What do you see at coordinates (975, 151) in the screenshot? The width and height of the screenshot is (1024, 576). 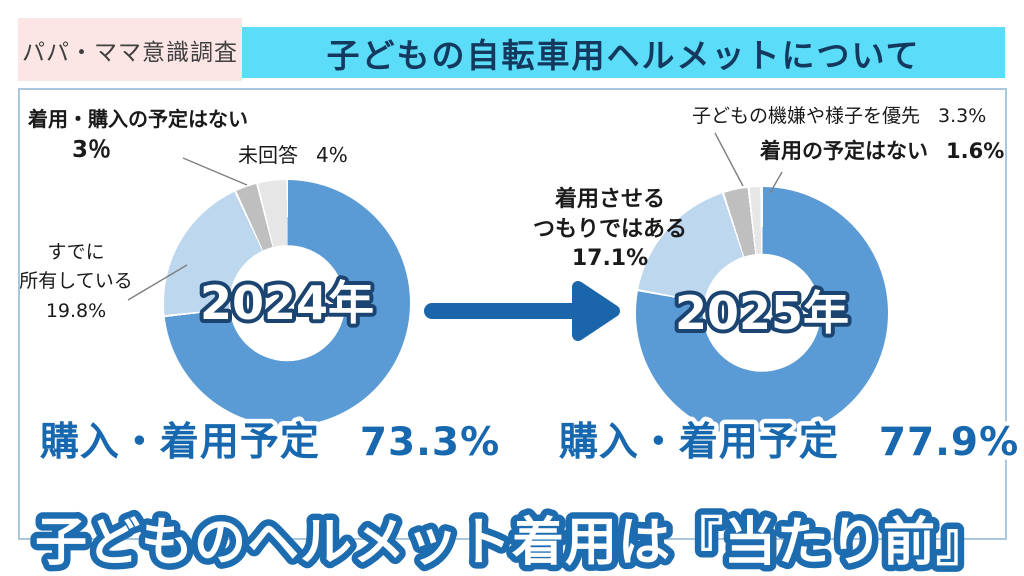 I see `callout-2025-no-plan-value: 1.6%` at bounding box center [975, 151].